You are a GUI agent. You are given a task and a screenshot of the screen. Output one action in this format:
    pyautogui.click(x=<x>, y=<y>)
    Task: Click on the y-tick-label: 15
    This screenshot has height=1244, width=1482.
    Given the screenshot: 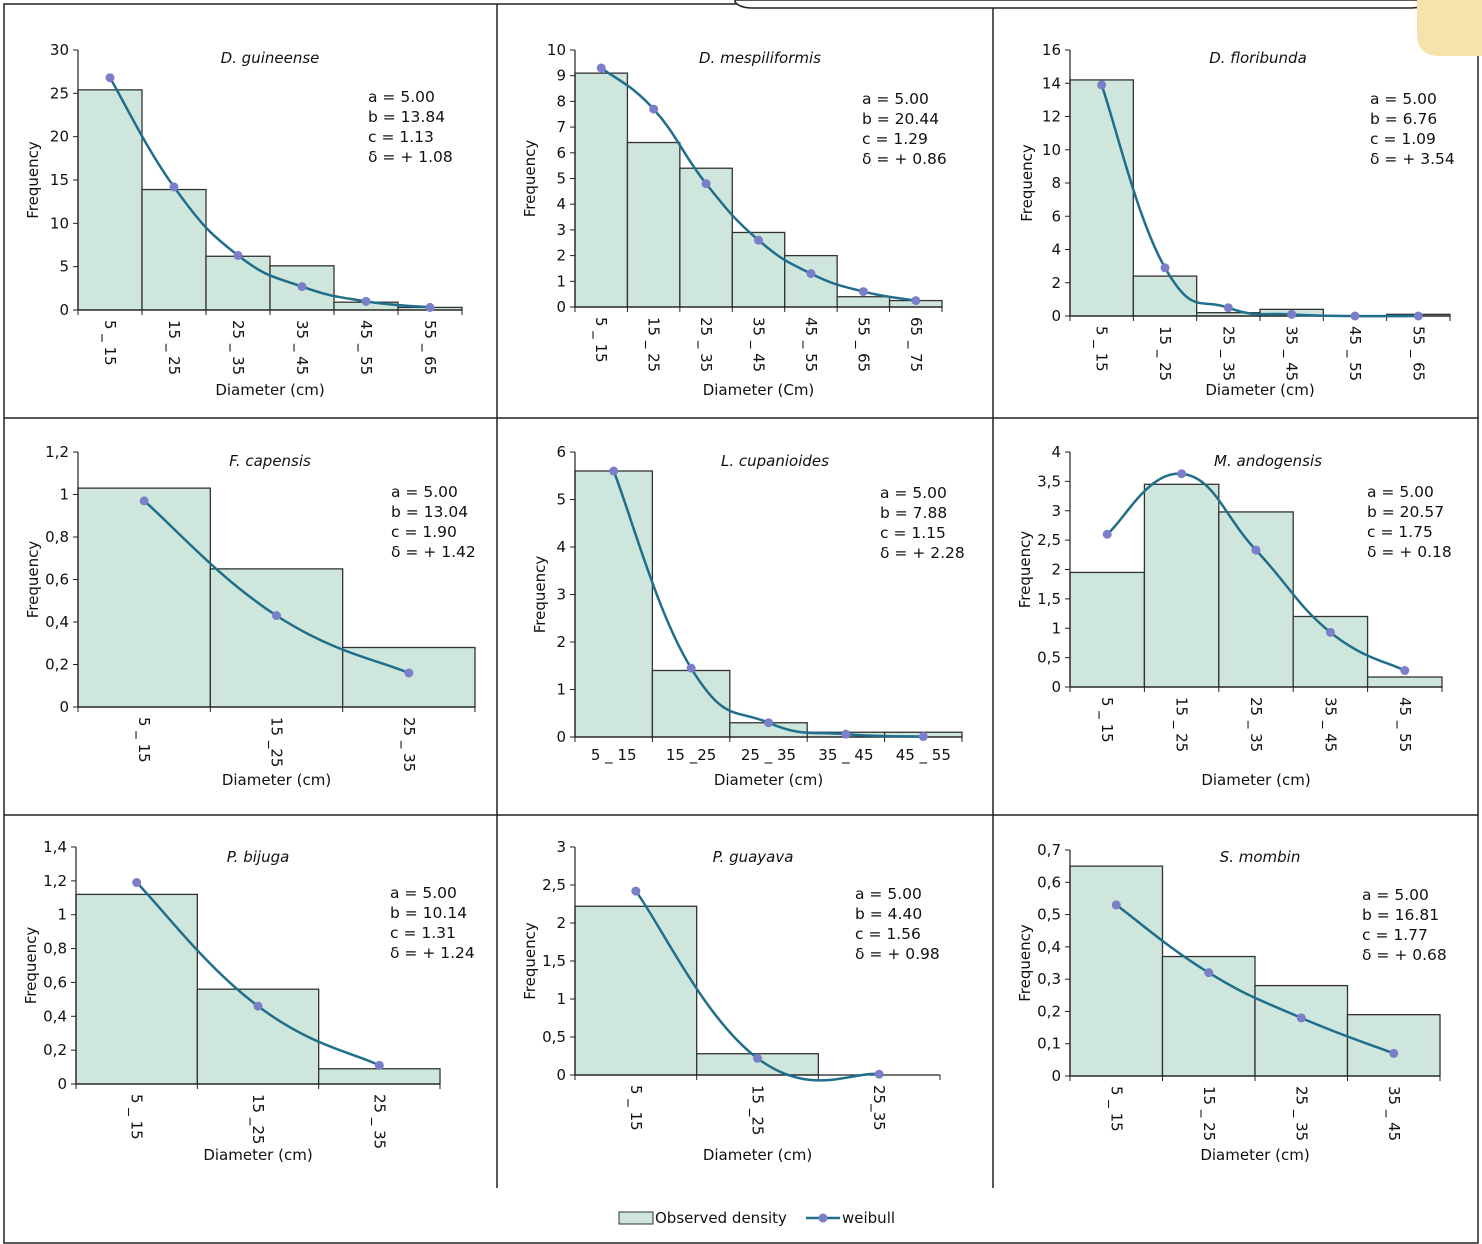 What is the action you would take?
    pyautogui.click(x=59, y=180)
    